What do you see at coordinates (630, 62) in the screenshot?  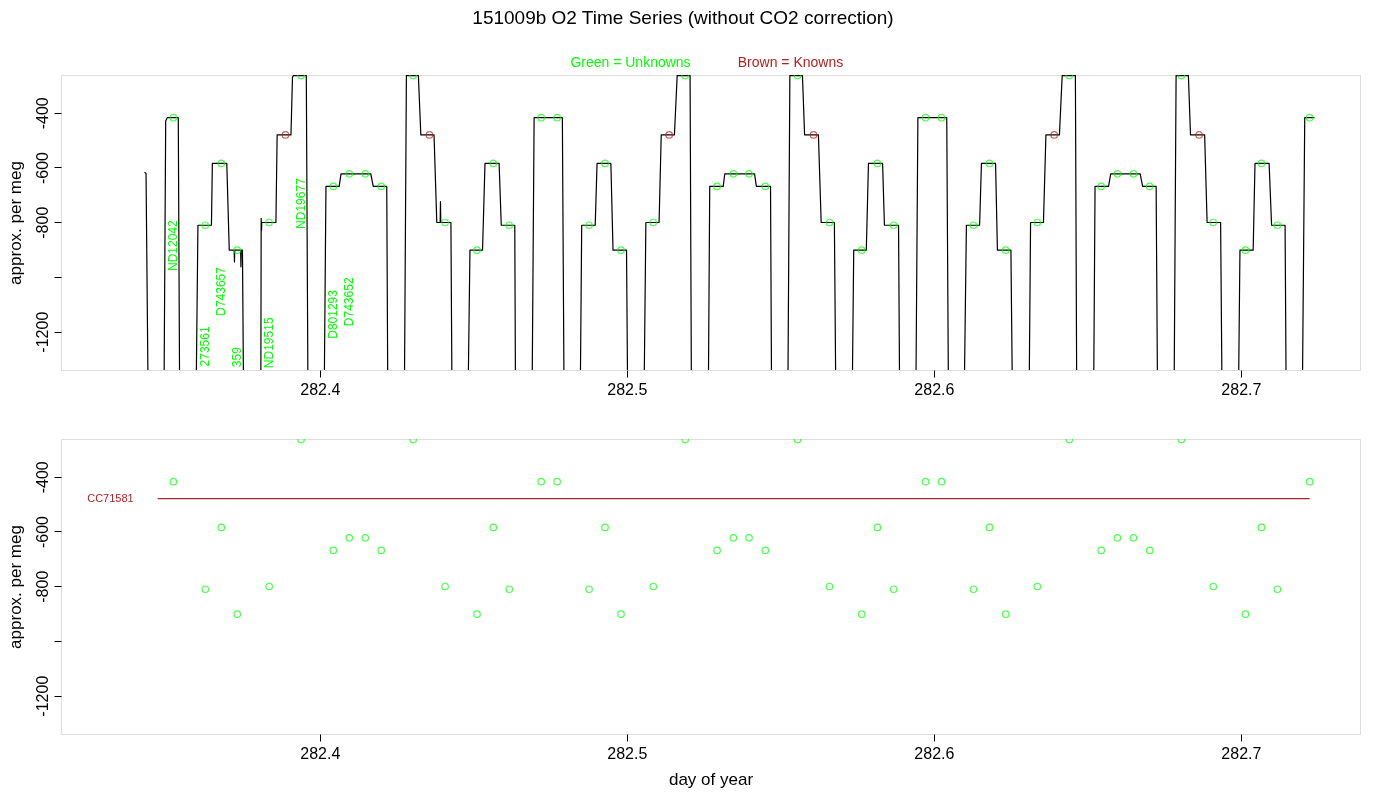 I see `series-label: Green = Unknowns` at bounding box center [630, 62].